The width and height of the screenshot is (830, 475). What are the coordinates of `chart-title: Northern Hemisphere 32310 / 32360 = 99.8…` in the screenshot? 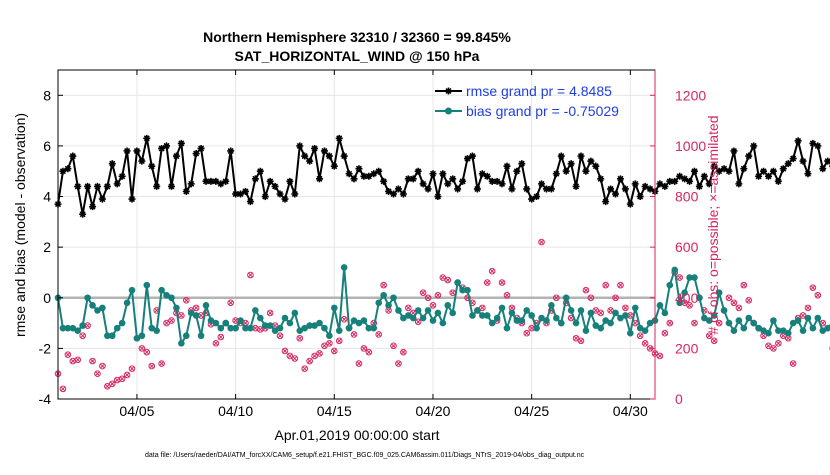 It's located at (357, 37).